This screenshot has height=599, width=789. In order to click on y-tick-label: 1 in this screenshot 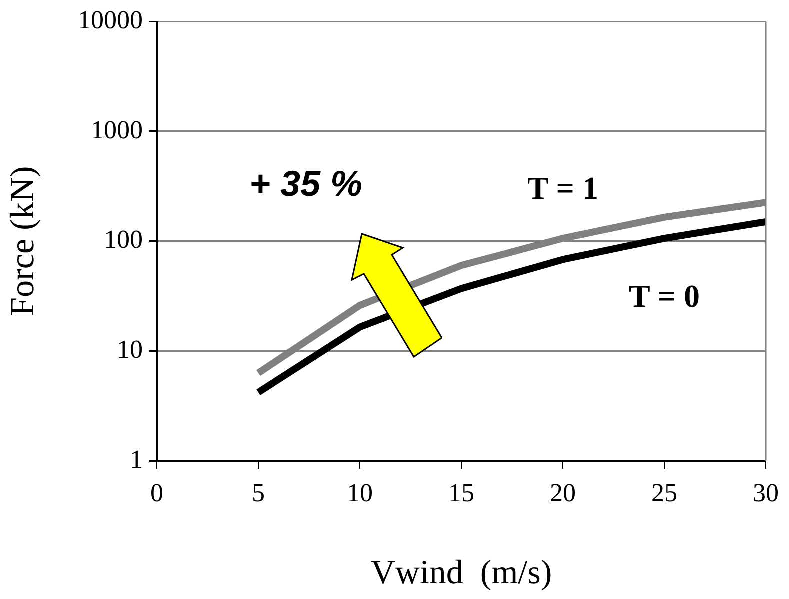, I will do `click(136, 459)`.